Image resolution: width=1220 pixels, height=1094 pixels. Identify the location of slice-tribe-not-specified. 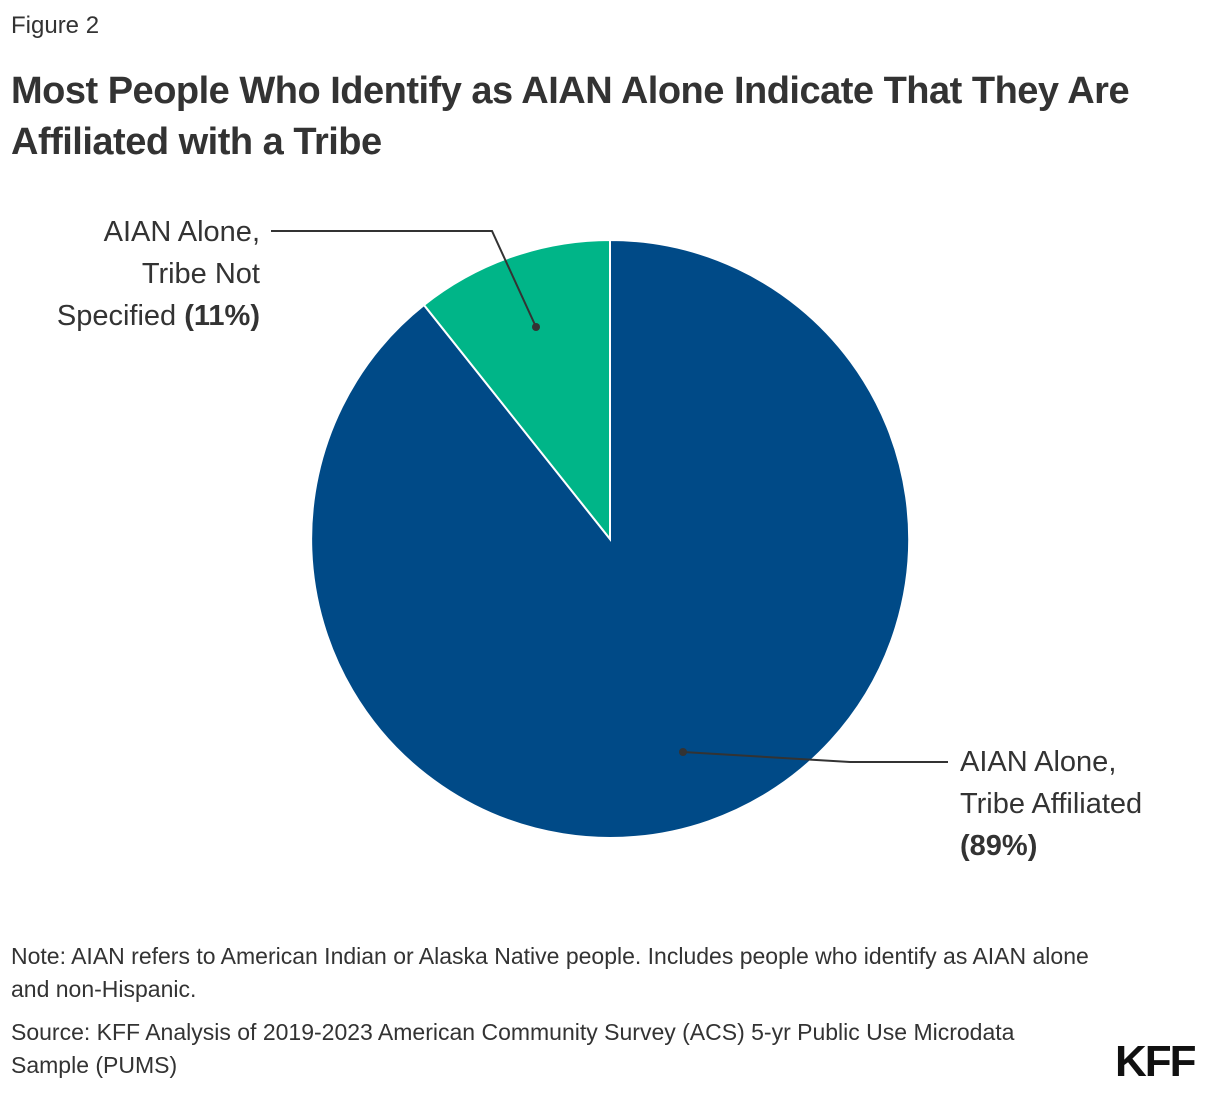
(516, 390).